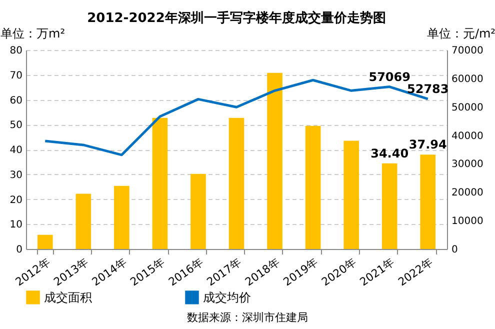 Image resolution: width=495 pixels, height=329 pixels. What do you see at coordinates (16, 100) in the screenshot?
I see `y-tick-label: 60` at bounding box center [16, 100].